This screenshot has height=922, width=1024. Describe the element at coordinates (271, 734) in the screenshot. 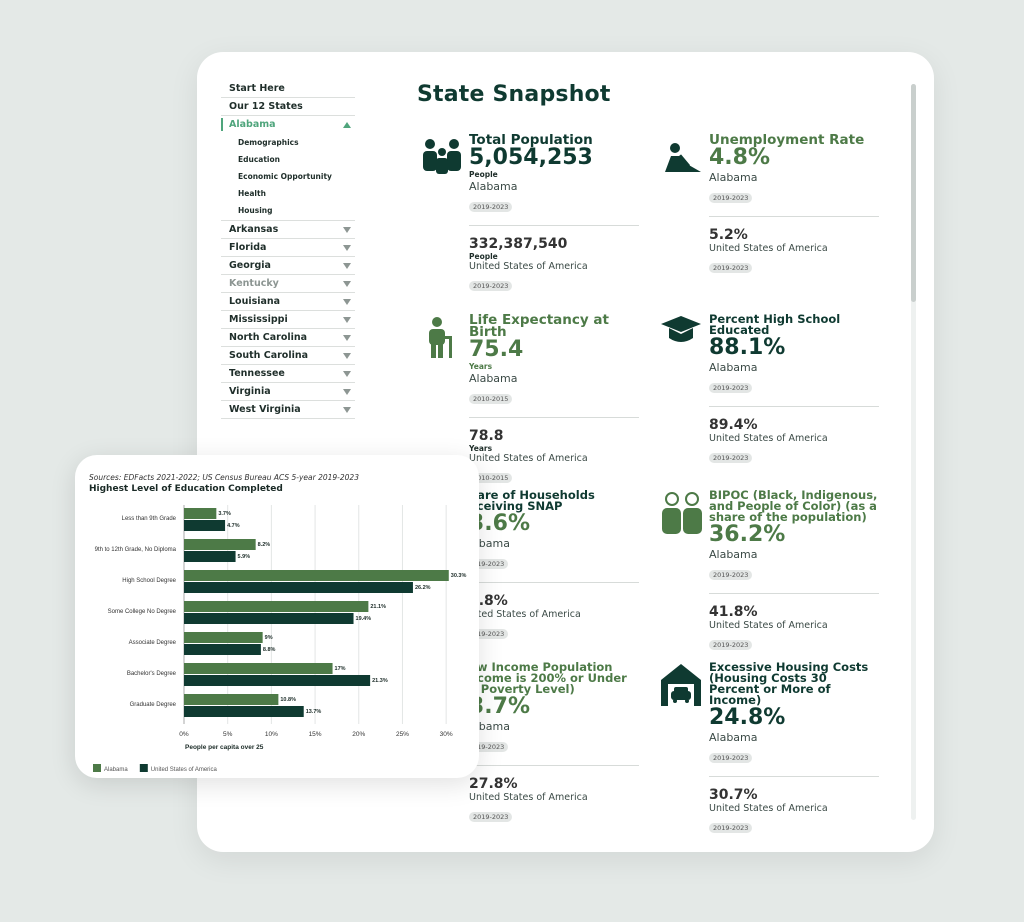

I see `x-tick-label: 10%` at that location.